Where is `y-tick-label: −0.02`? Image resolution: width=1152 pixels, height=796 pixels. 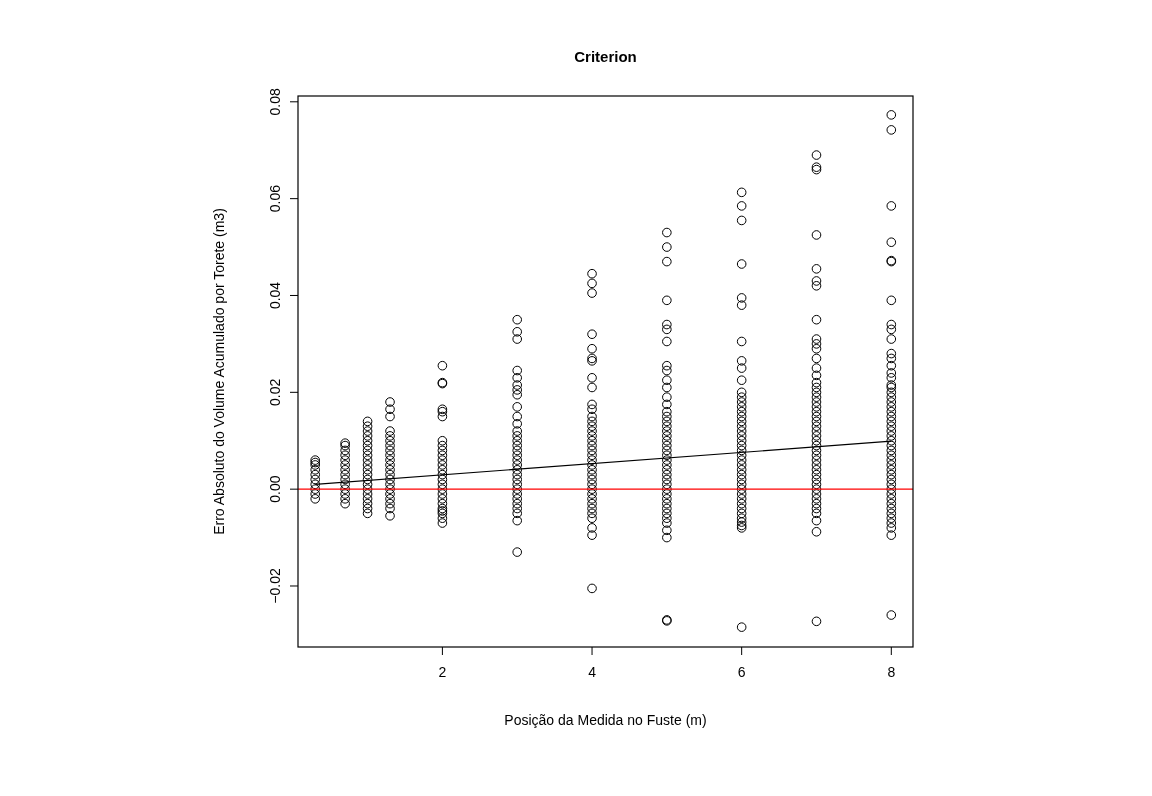
y-tick-label: −0.02 is located at coordinates (275, 586).